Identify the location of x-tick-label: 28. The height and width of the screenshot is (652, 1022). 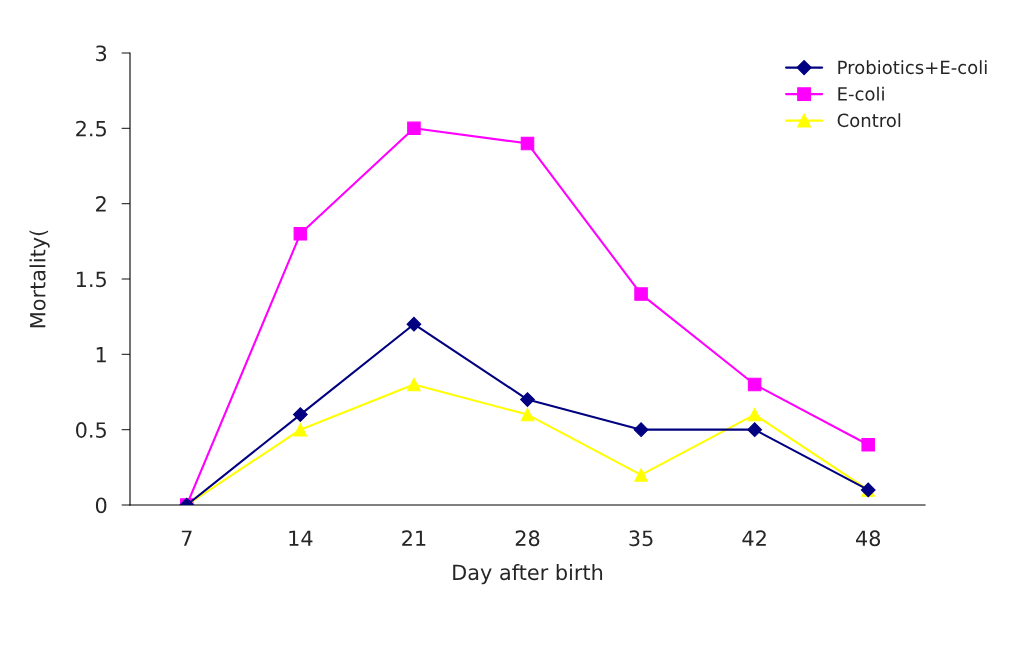
(527, 538).